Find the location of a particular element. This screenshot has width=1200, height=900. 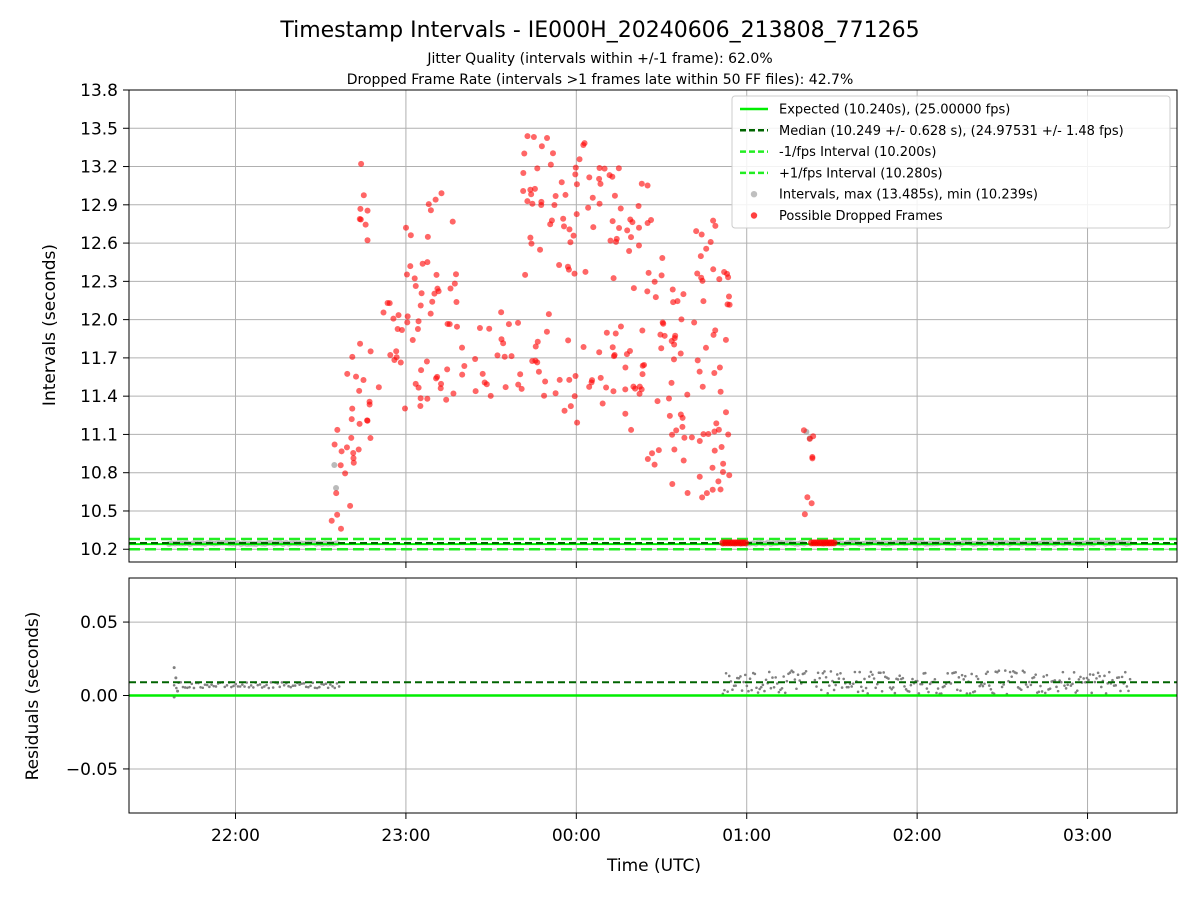

y-tick-label: 12.0 is located at coordinates (99, 321).